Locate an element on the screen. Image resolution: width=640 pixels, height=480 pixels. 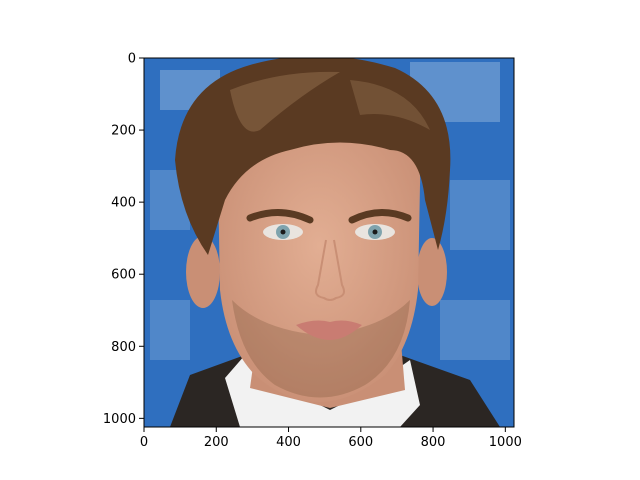
x-tick-label: 600 is located at coordinates (360, 442).